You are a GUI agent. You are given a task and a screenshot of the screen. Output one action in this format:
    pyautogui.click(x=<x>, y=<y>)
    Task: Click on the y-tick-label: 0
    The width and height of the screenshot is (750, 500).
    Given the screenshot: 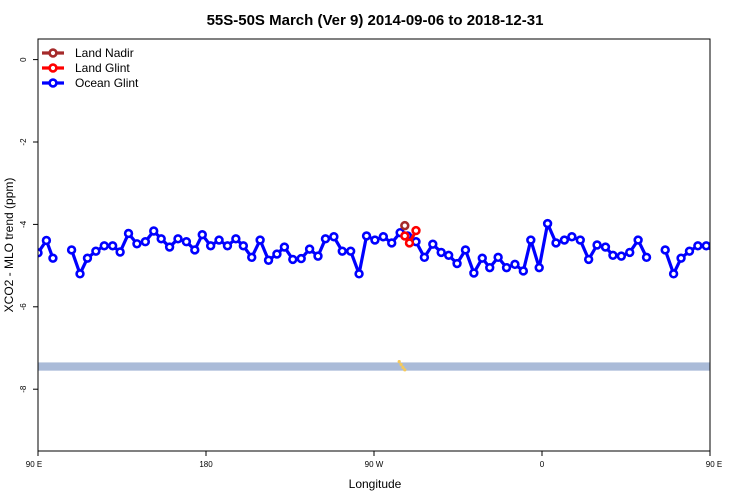 What is the action you would take?
    pyautogui.click(x=23, y=59)
    